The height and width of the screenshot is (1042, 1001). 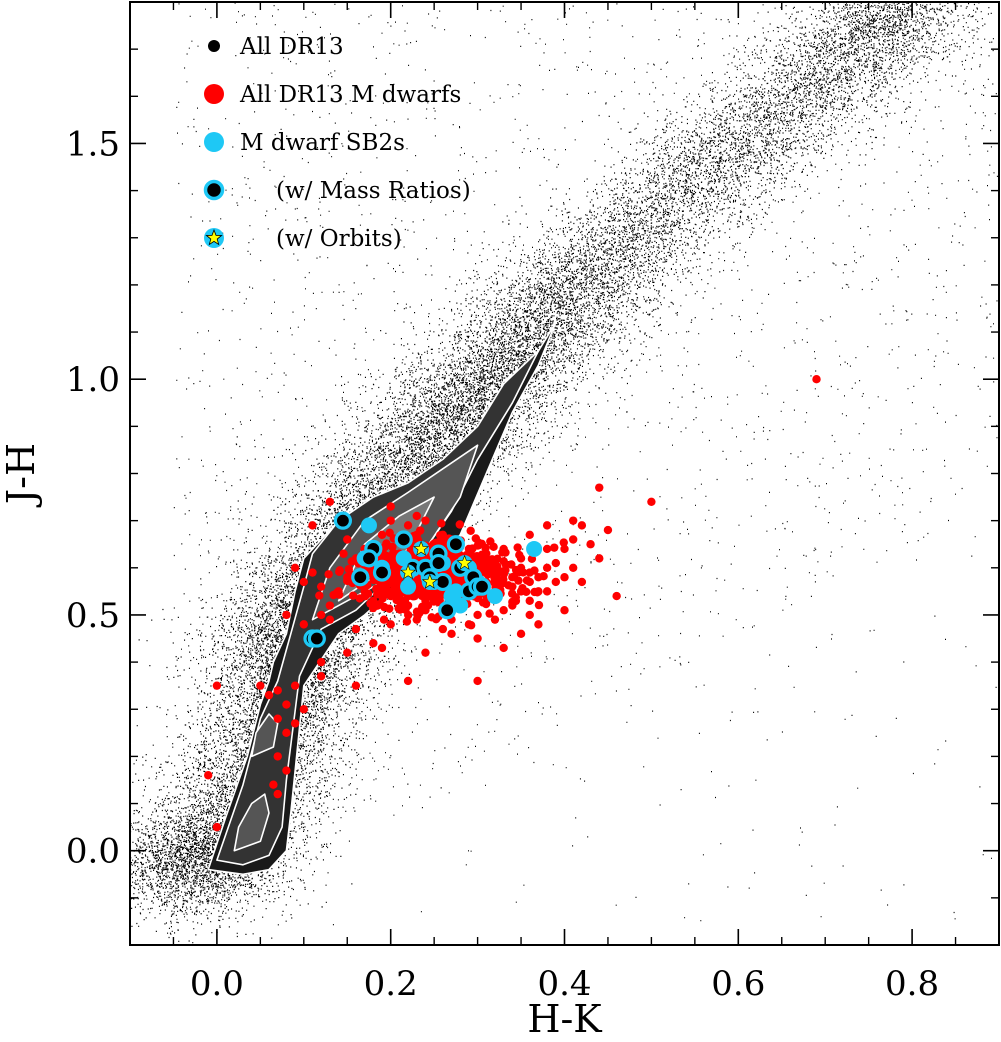 I want to click on legend-marker-sb2, so click(x=214, y=142).